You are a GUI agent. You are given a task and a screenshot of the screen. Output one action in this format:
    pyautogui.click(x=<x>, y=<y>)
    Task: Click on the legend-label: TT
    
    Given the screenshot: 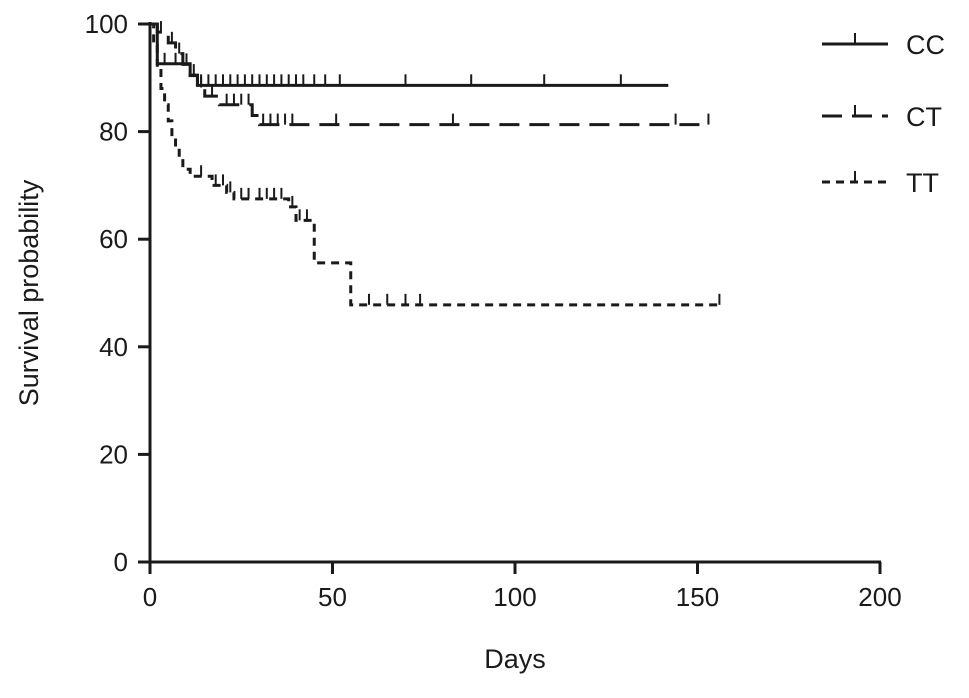 What is the action you would take?
    pyautogui.click(x=922, y=183)
    